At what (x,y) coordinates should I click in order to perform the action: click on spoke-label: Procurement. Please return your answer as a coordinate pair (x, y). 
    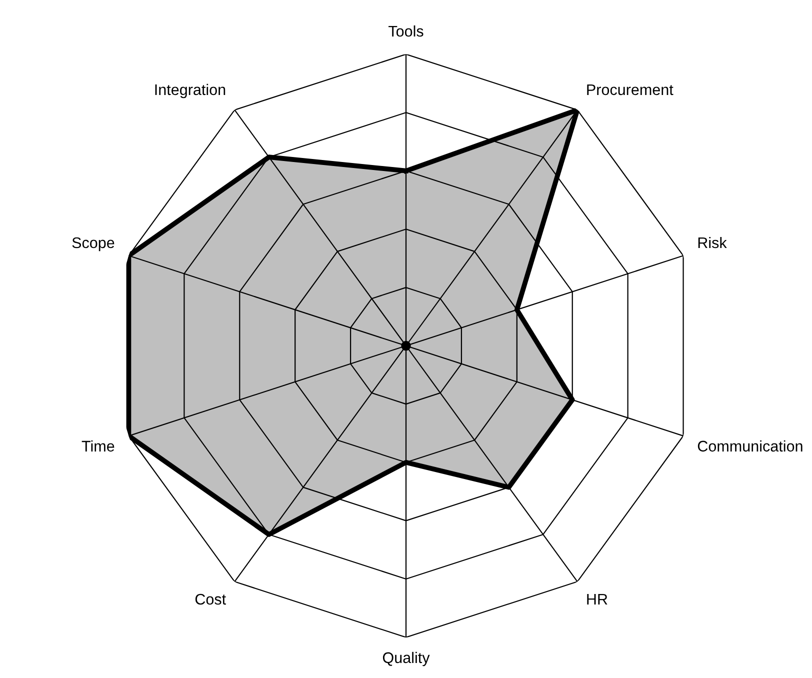
    Looking at the image, I should click on (630, 90).